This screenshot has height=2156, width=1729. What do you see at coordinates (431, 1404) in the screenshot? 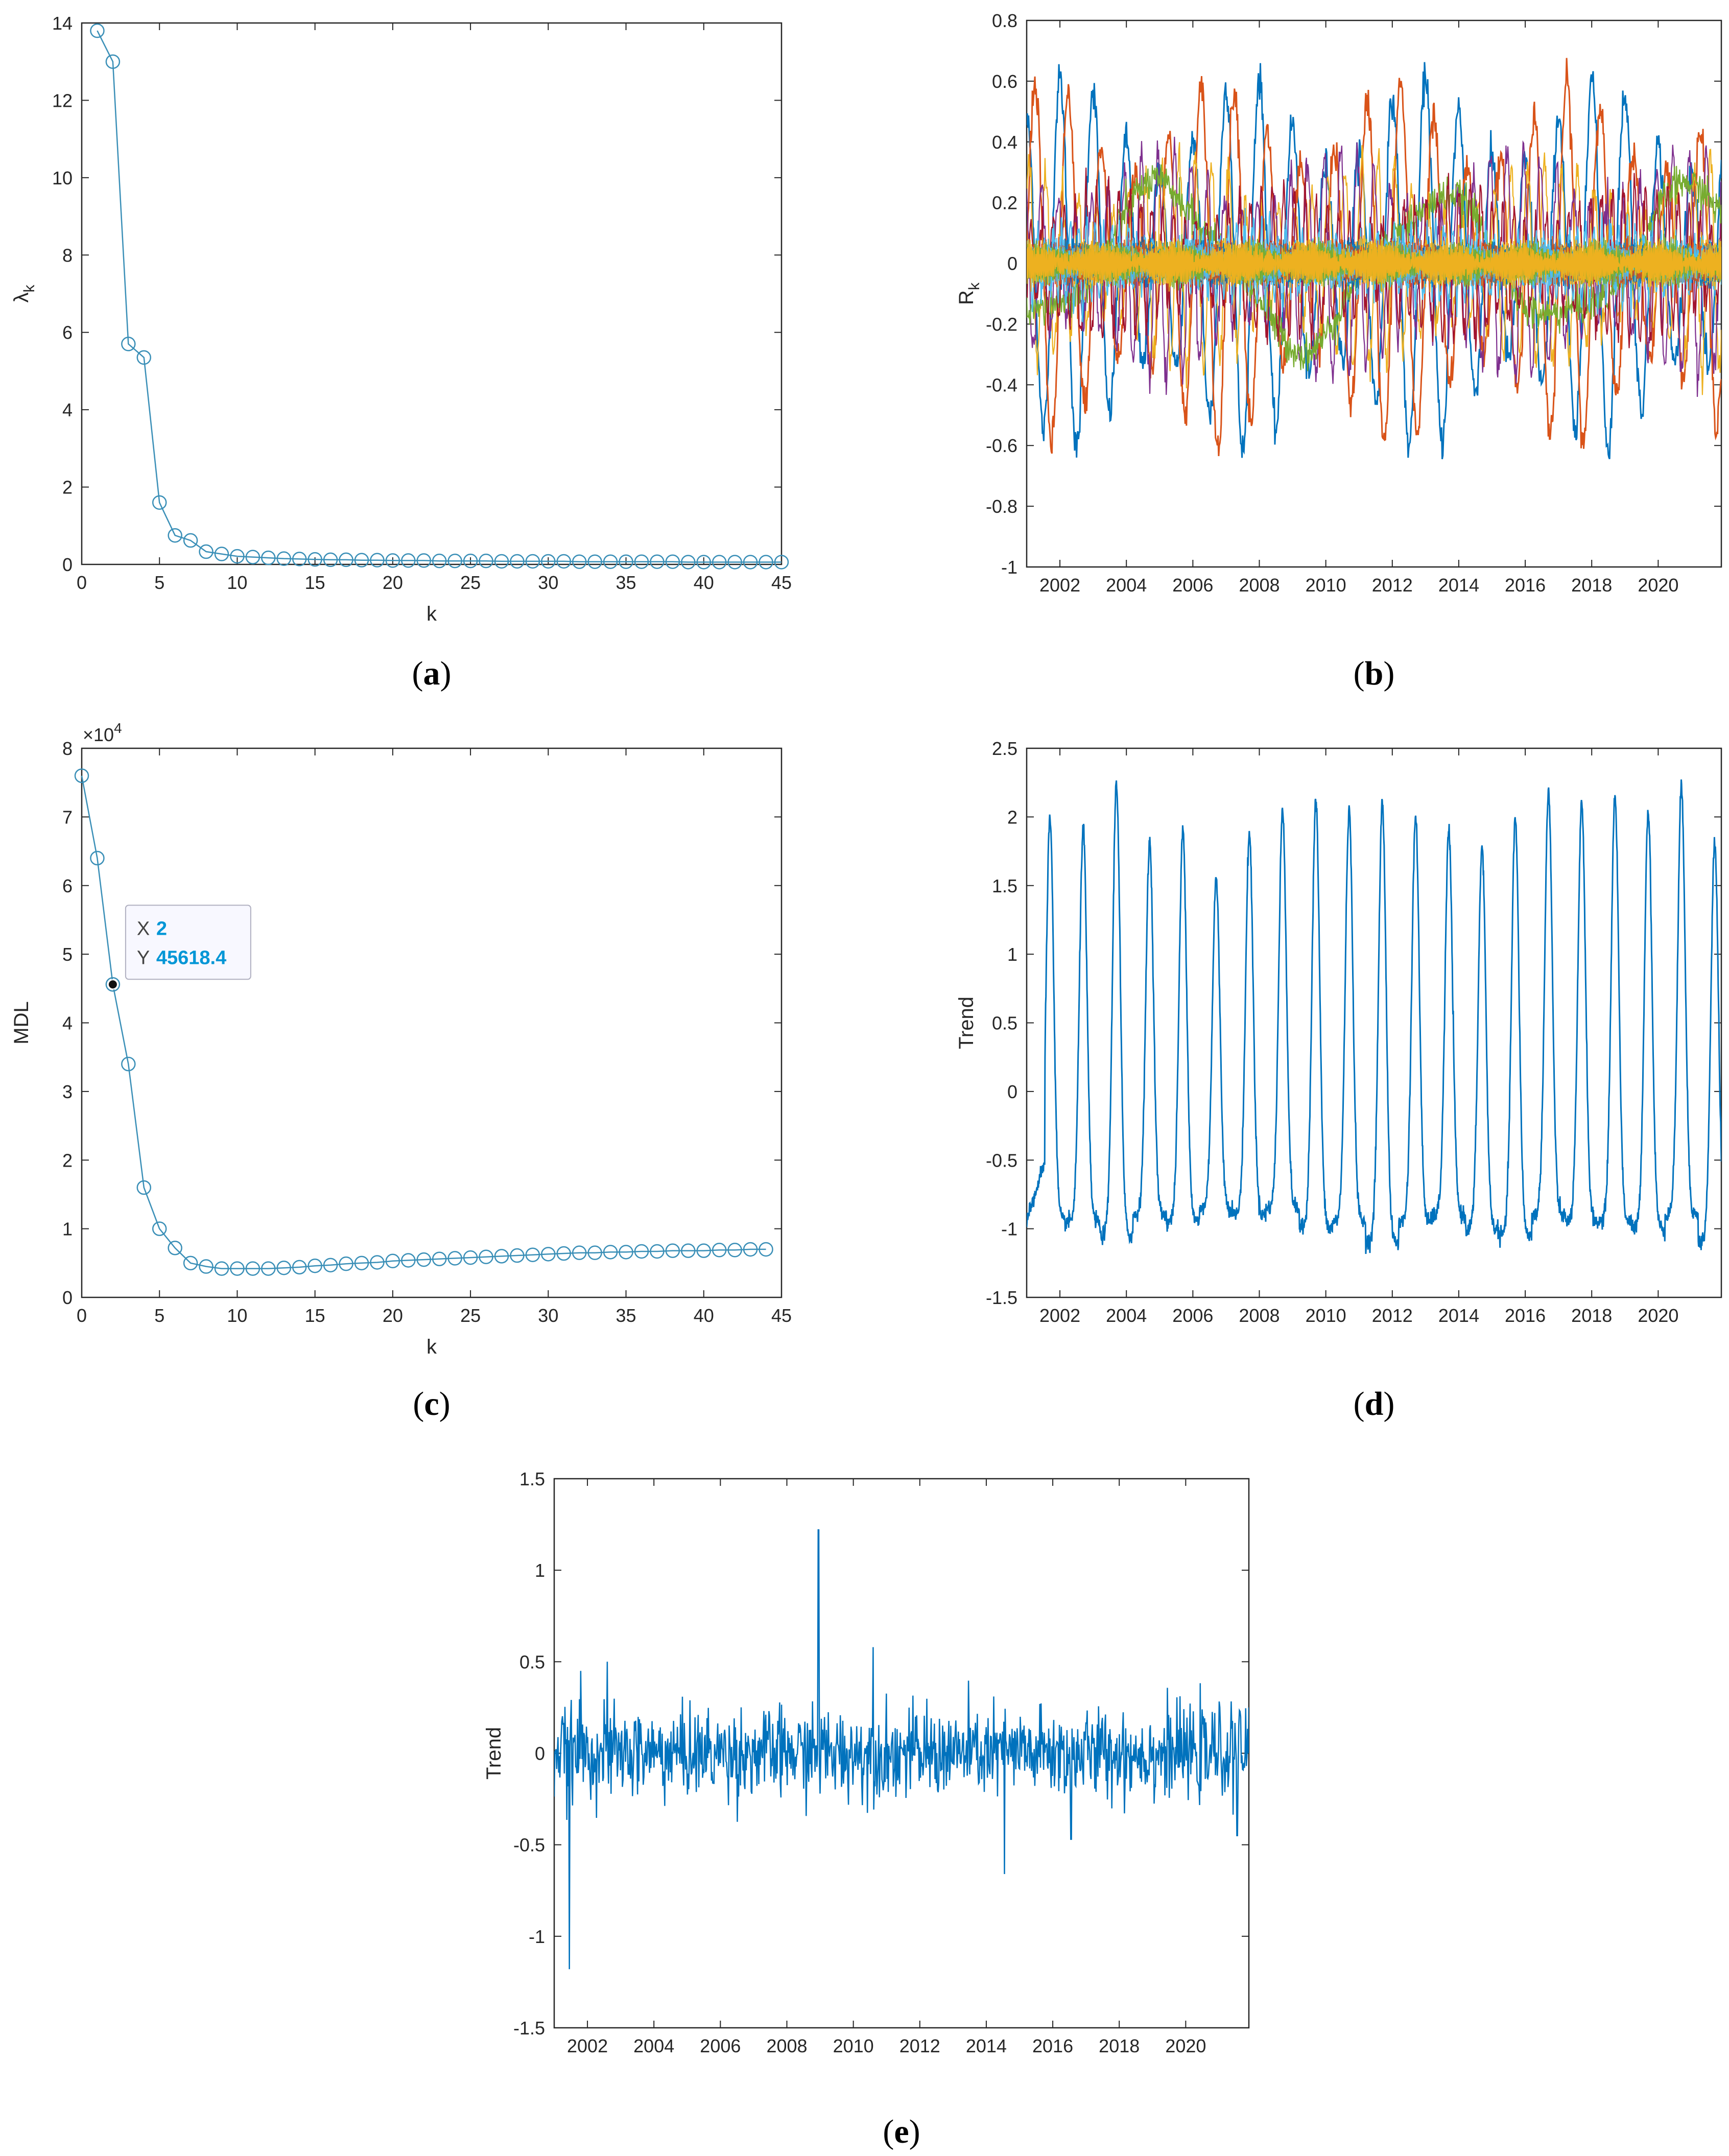
I see `panel-label-c: (c)` at bounding box center [431, 1404].